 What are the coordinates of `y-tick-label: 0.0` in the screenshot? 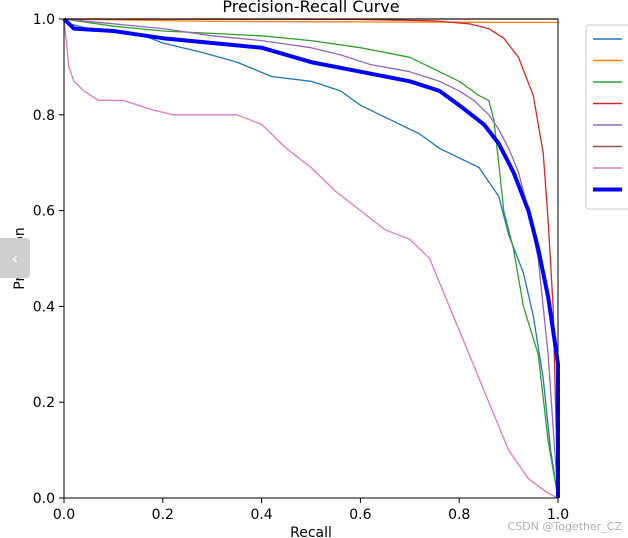 It's located at (44, 499).